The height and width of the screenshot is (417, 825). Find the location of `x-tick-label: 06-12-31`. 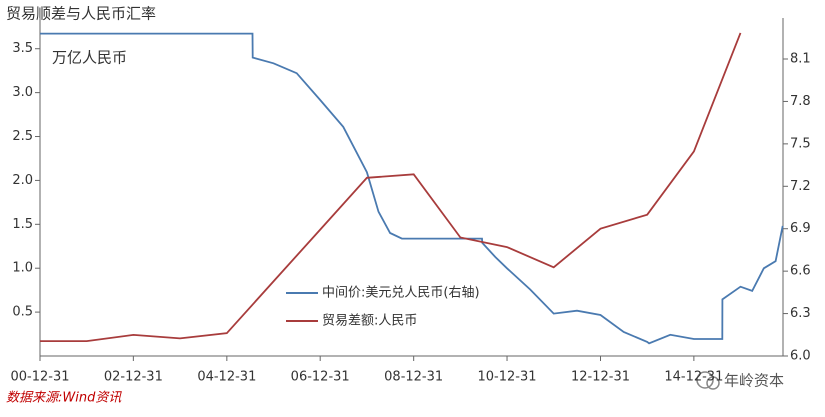

x-tick-label: 06-12-31 is located at coordinates (320, 377).